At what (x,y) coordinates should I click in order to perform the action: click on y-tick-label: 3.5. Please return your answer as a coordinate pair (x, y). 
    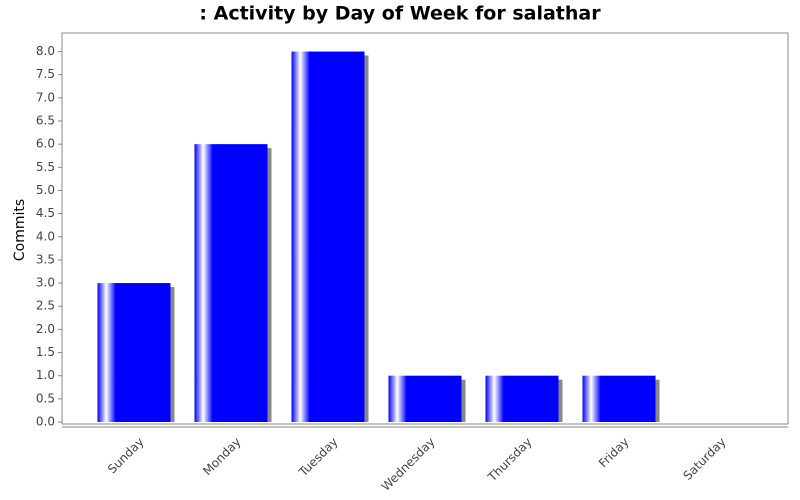
    Looking at the image, I should click on (45, 259).